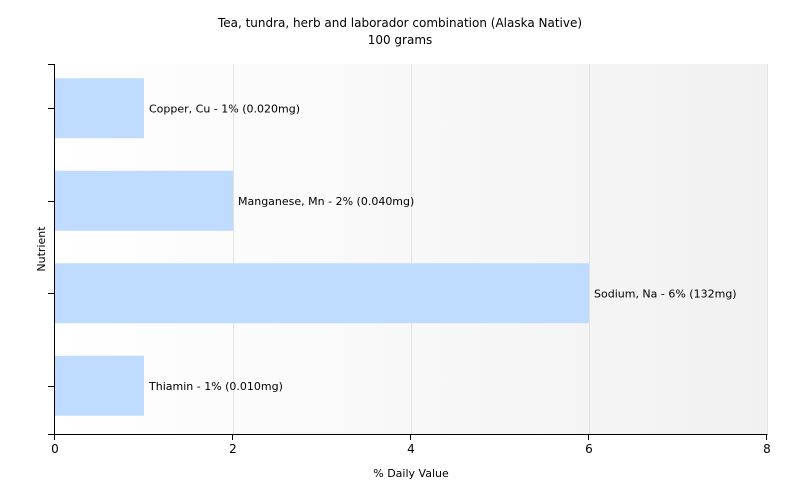 Image resolution: width=800 pixels, height=500 pixels. What do you see at coordinates (41, 249) in the screenshot?
I see `y-axis-title: Nutrient` at bounding box center [41, 249].